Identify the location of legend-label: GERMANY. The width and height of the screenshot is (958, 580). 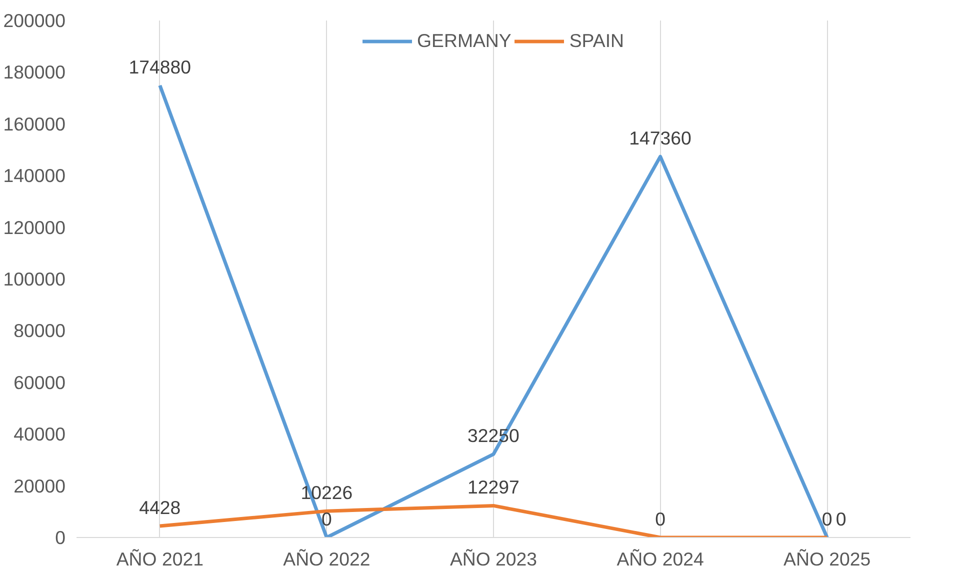
(464, 41).